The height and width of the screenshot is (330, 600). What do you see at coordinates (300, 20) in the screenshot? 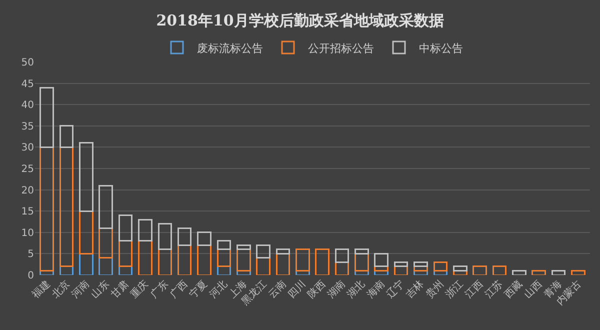
I see `chart-title: 2018年10月学校后勤政采省地域政采数据` at bounding box center [300, 20].